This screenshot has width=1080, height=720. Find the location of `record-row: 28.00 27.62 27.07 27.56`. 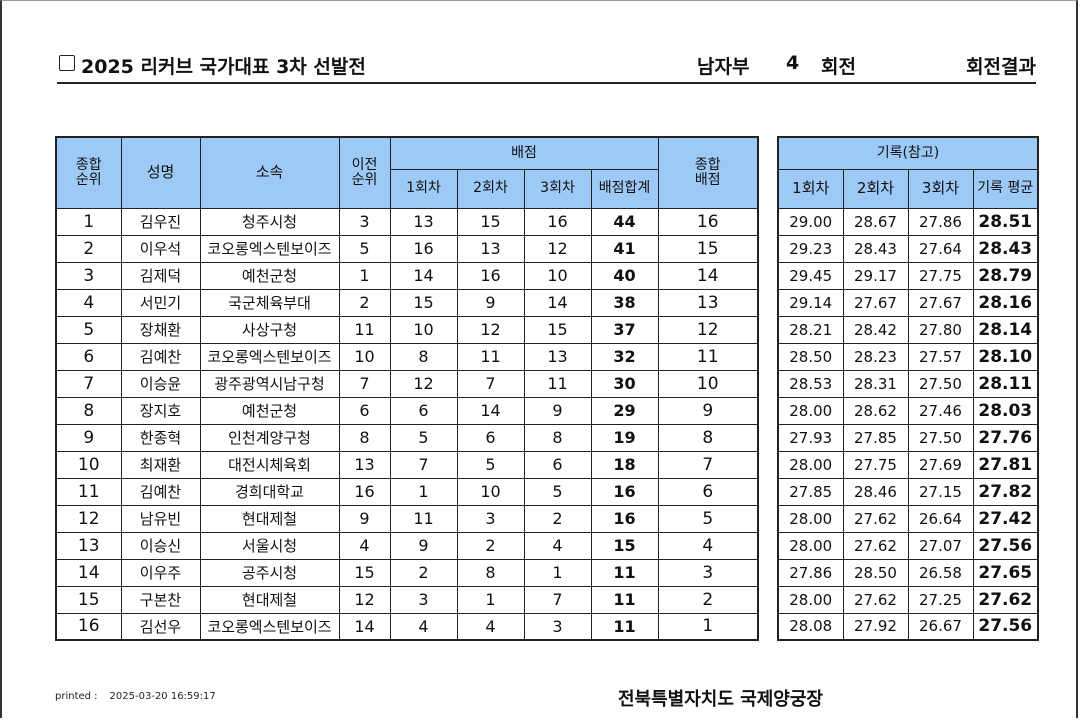

record-row: 28.00 27.62 27.07 27.56 is located at coordinates (908, 545).